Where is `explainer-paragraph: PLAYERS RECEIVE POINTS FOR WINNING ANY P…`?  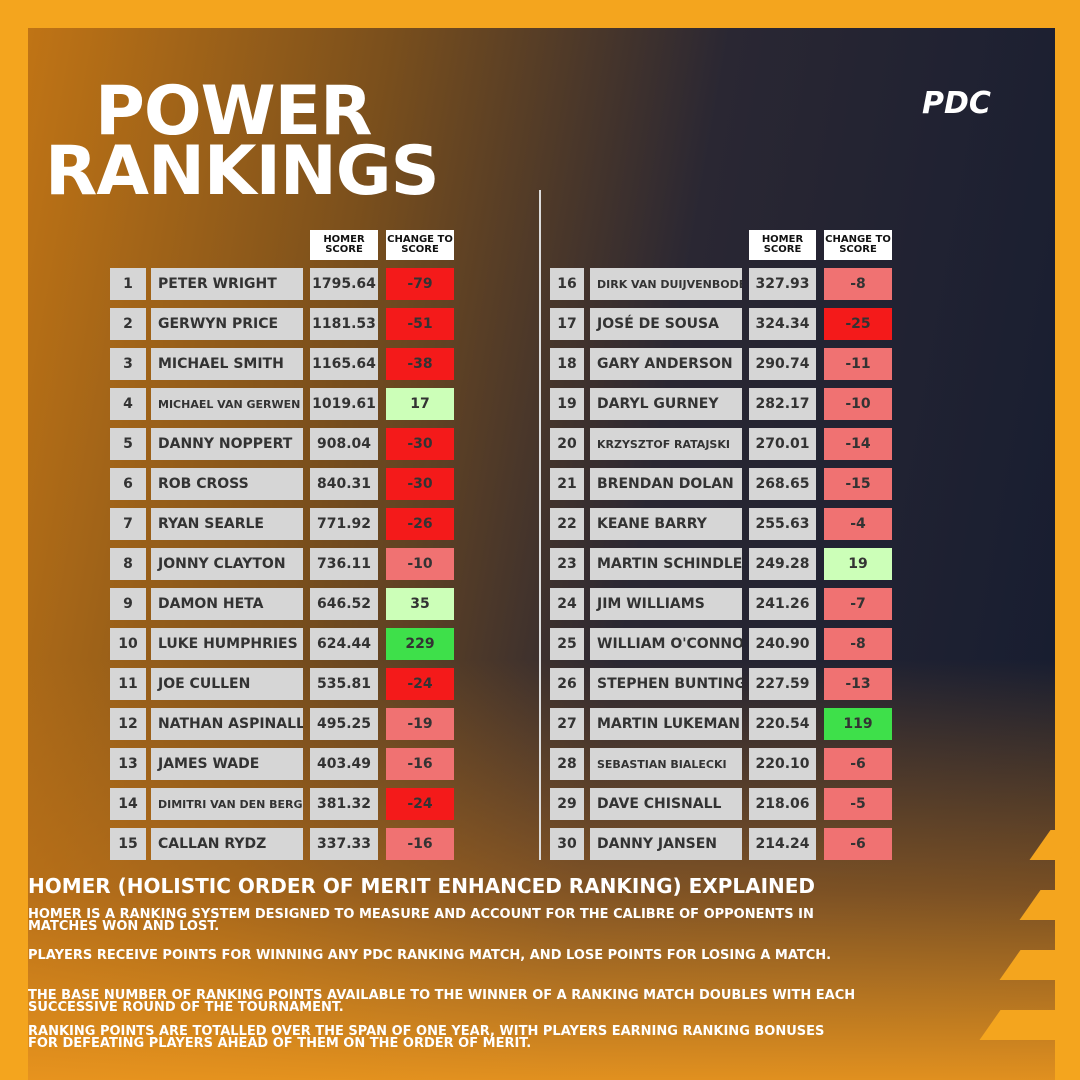
explainer-paragraph: PLAYERS RECEIVE POINTS FOR WINNING ANY P… is located at coordinates (430, 955).